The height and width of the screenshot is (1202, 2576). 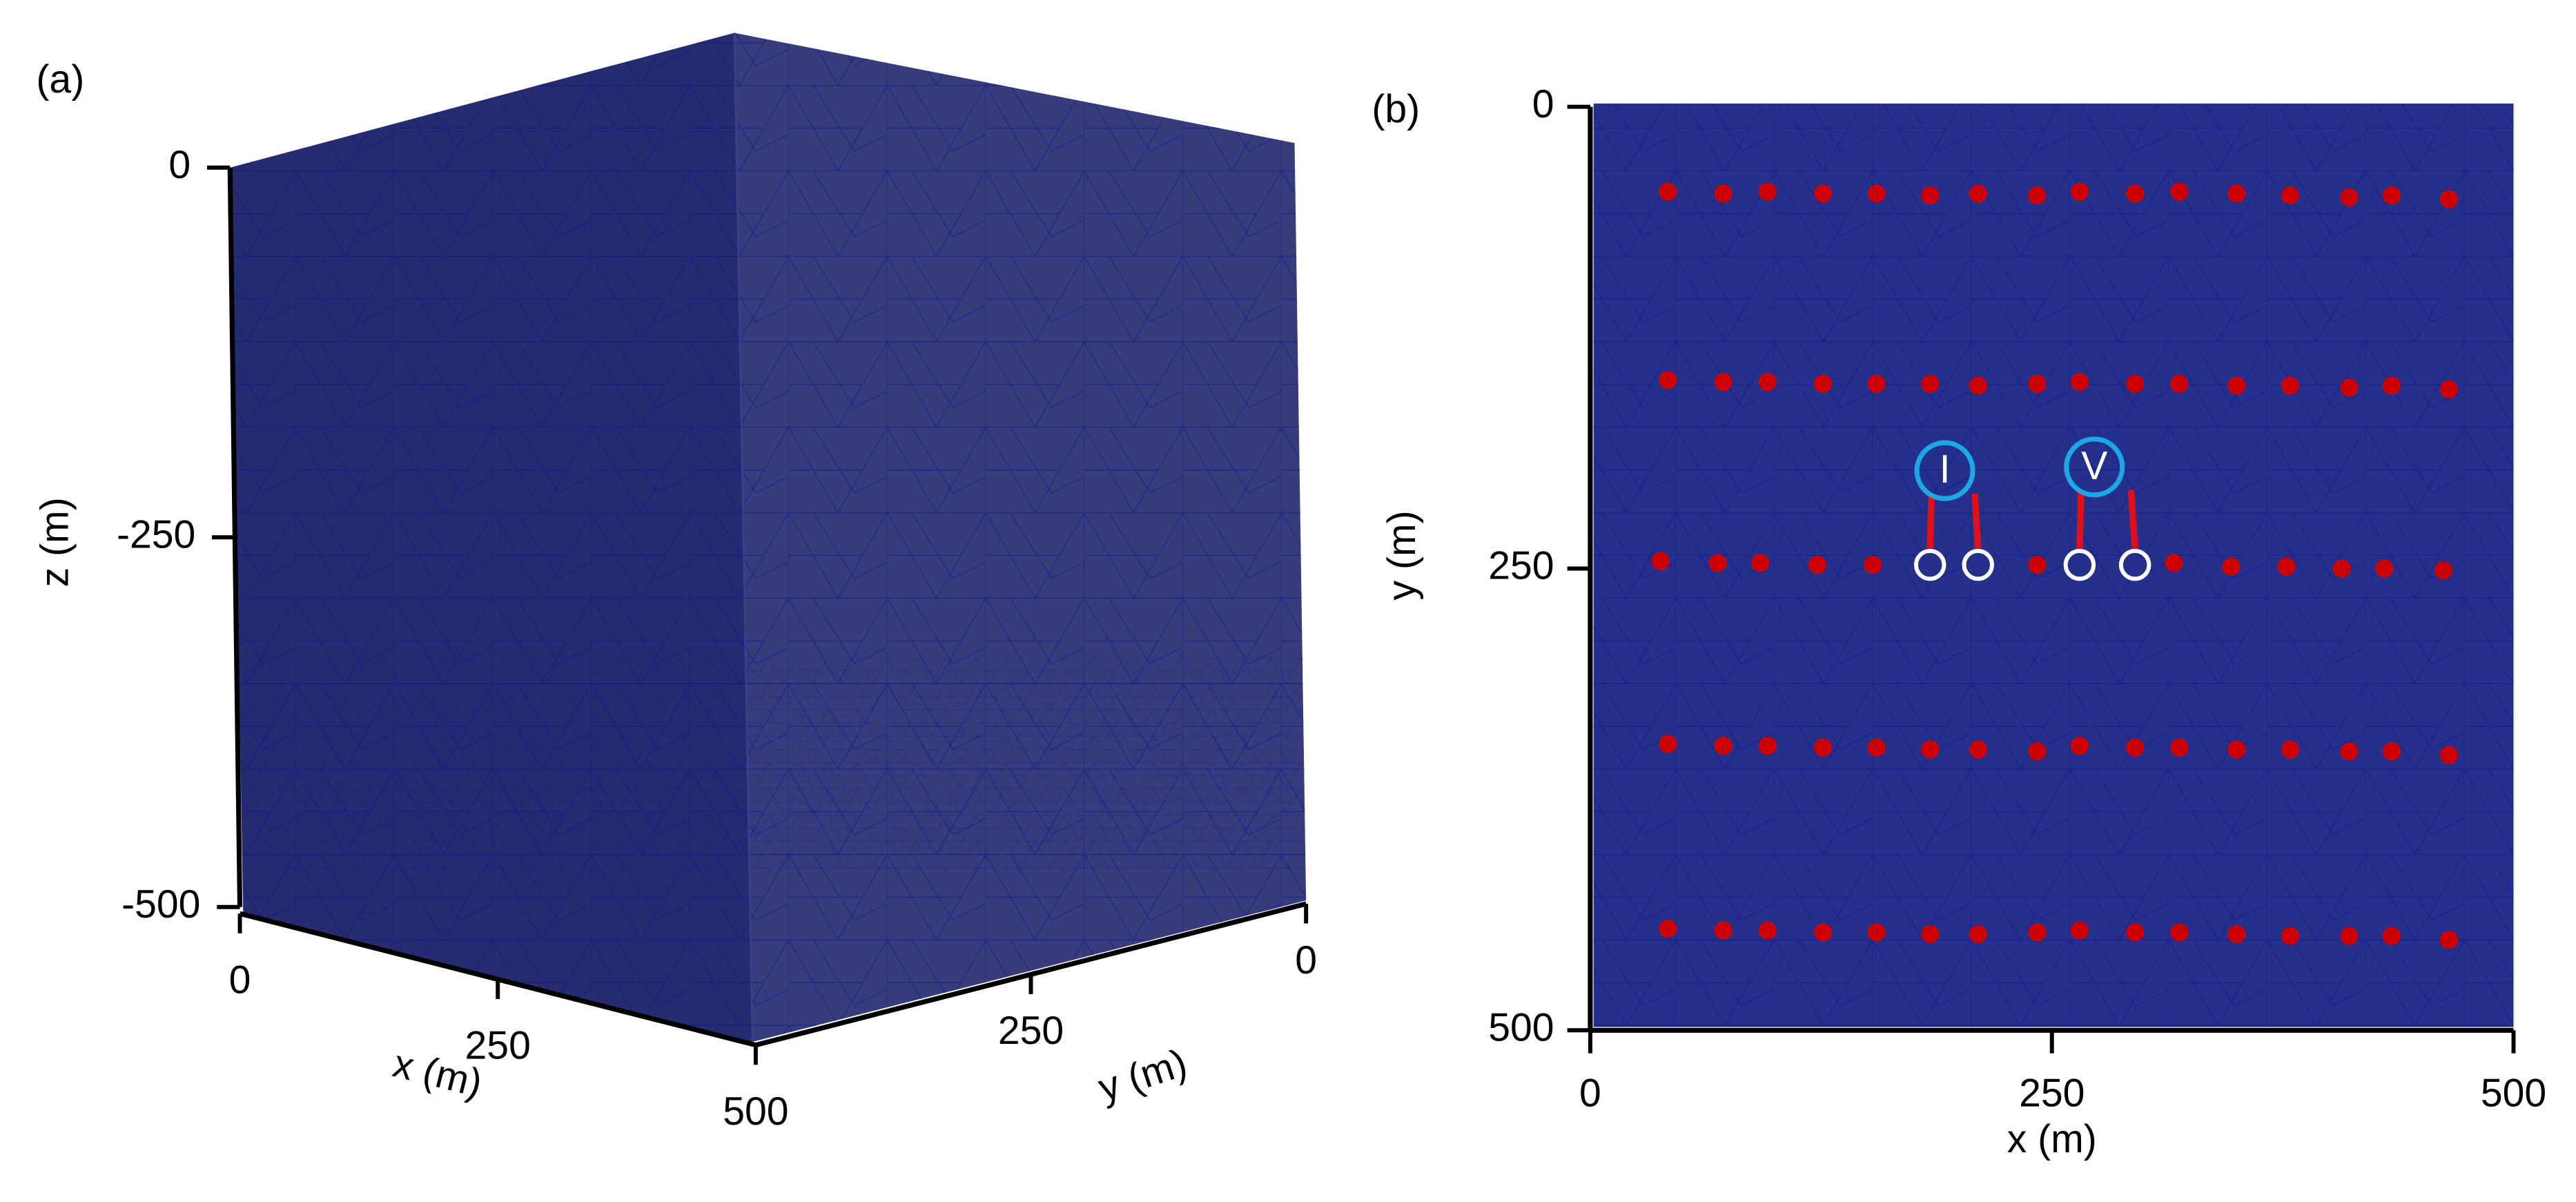 What do you see at coordinates (156, 534) in the screenshot?
I see `tick-label: -250` at bounding box center [156, 534].